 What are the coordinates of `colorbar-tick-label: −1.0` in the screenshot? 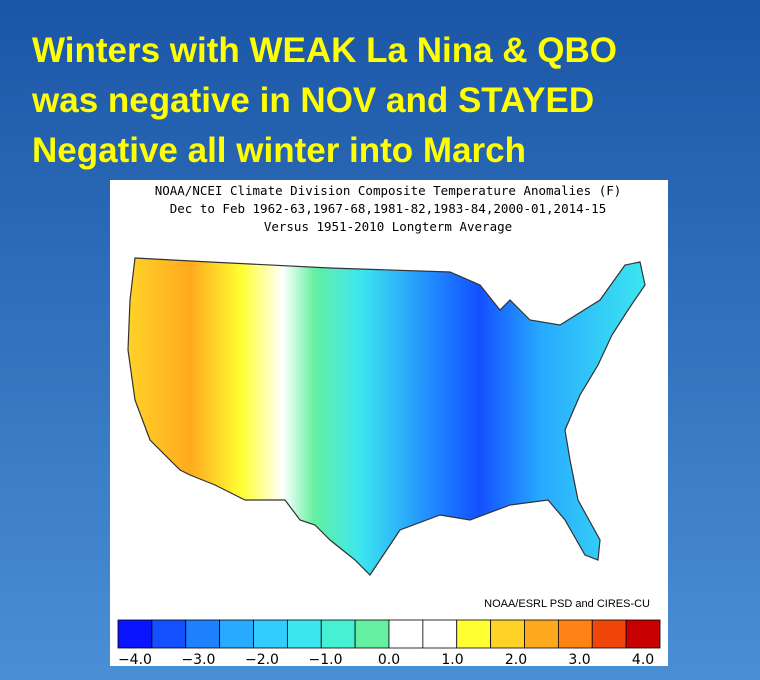 It's located at (325, 660).